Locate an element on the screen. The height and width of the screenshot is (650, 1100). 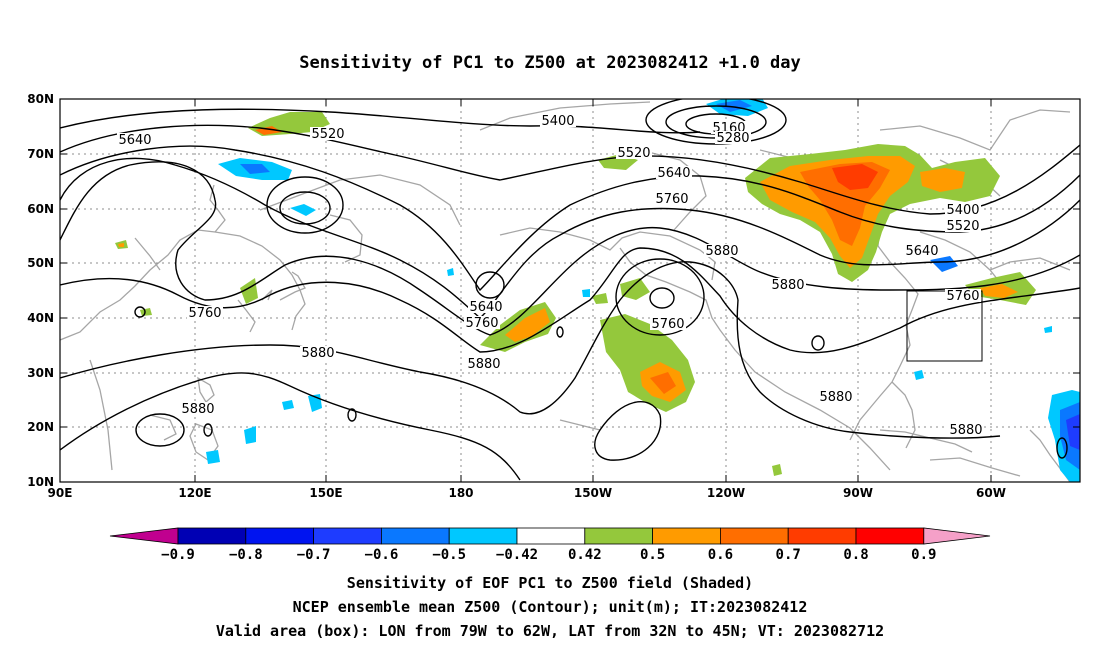
colorbar-label: −0.6 is located at coordinates (382, 555).